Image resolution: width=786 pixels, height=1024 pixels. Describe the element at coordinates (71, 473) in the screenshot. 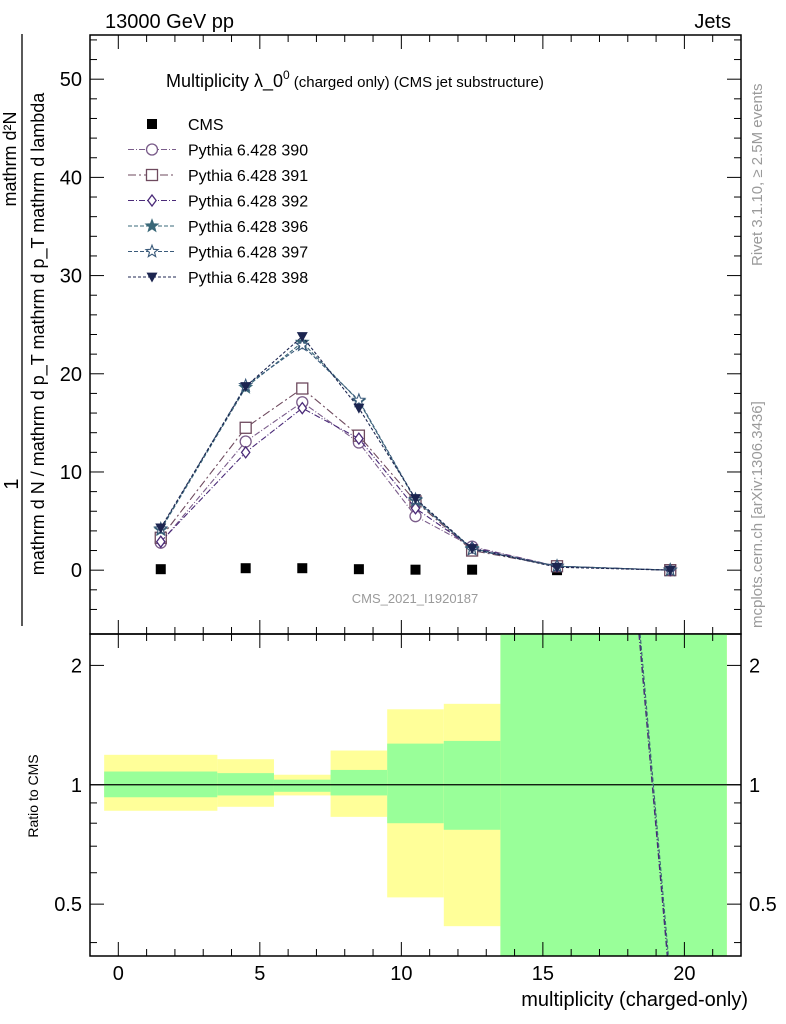

I see `main-y-tick-label: 10` at that location.